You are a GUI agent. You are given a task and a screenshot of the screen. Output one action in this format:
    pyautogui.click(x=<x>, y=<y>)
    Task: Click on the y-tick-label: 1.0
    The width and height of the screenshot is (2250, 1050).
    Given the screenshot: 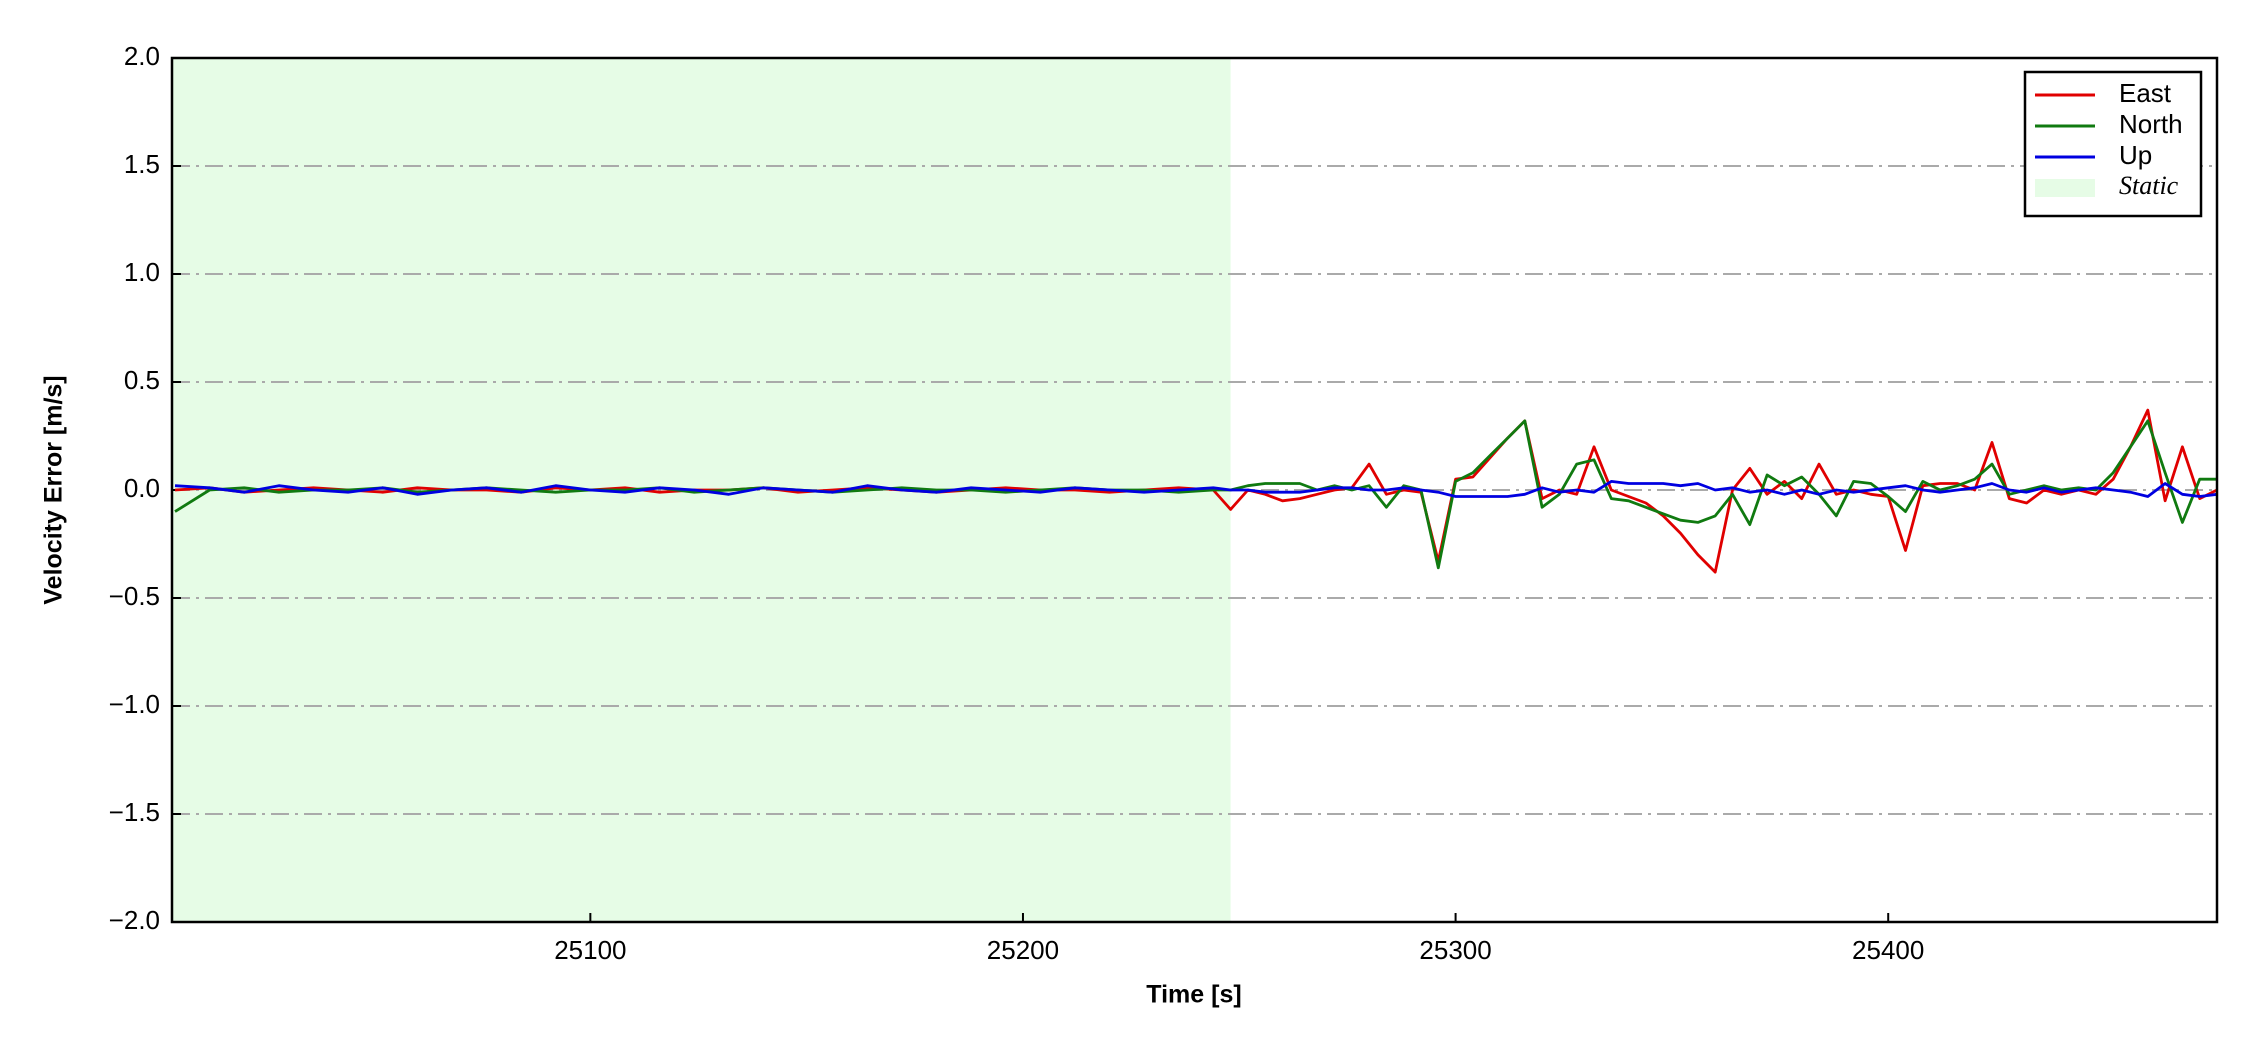 What is the action you would take?
    pyautogui.click(x=142, y=272)
    